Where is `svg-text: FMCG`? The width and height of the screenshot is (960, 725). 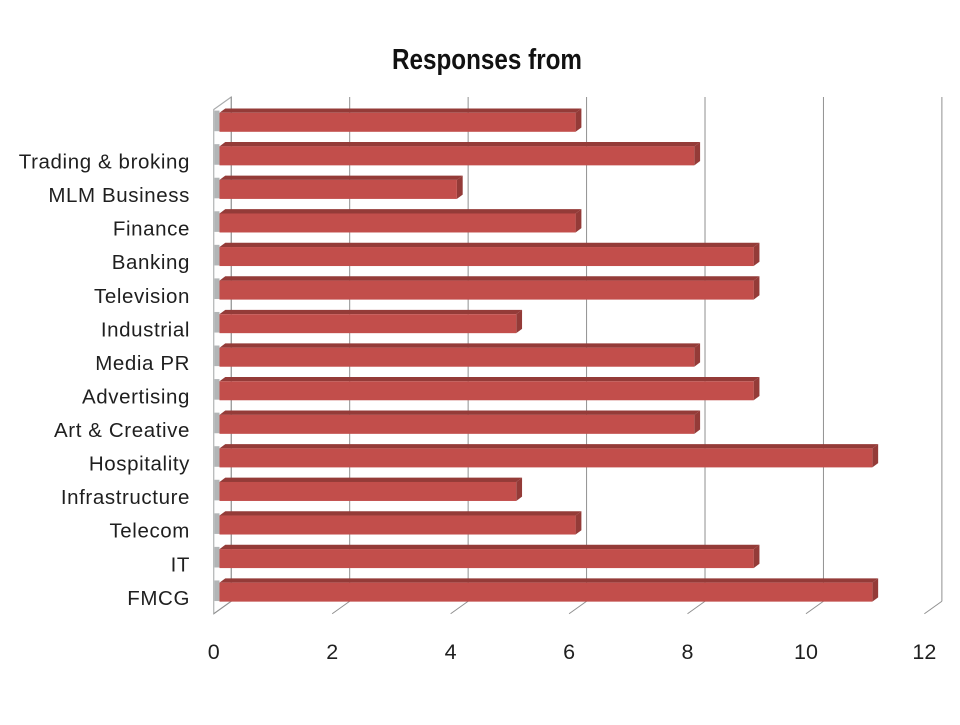 svg-text: FMCG is located at coordinates (158, 598).